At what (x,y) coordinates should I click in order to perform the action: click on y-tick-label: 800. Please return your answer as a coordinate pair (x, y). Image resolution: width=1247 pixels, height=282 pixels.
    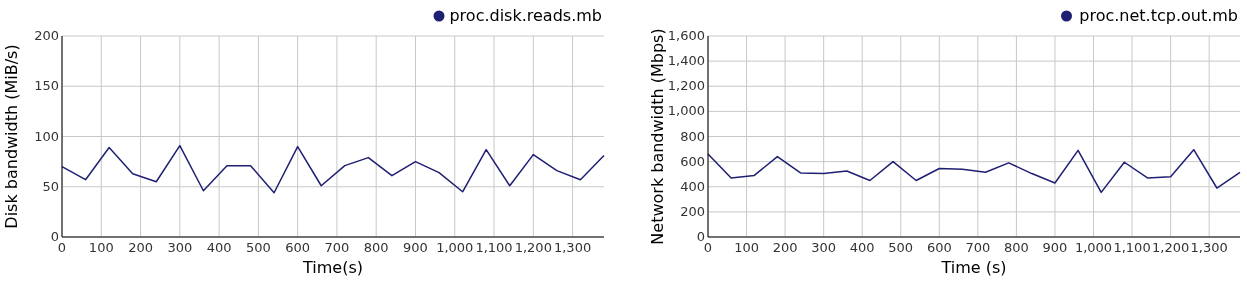
    Looking at the image, I should click on (692, 136).